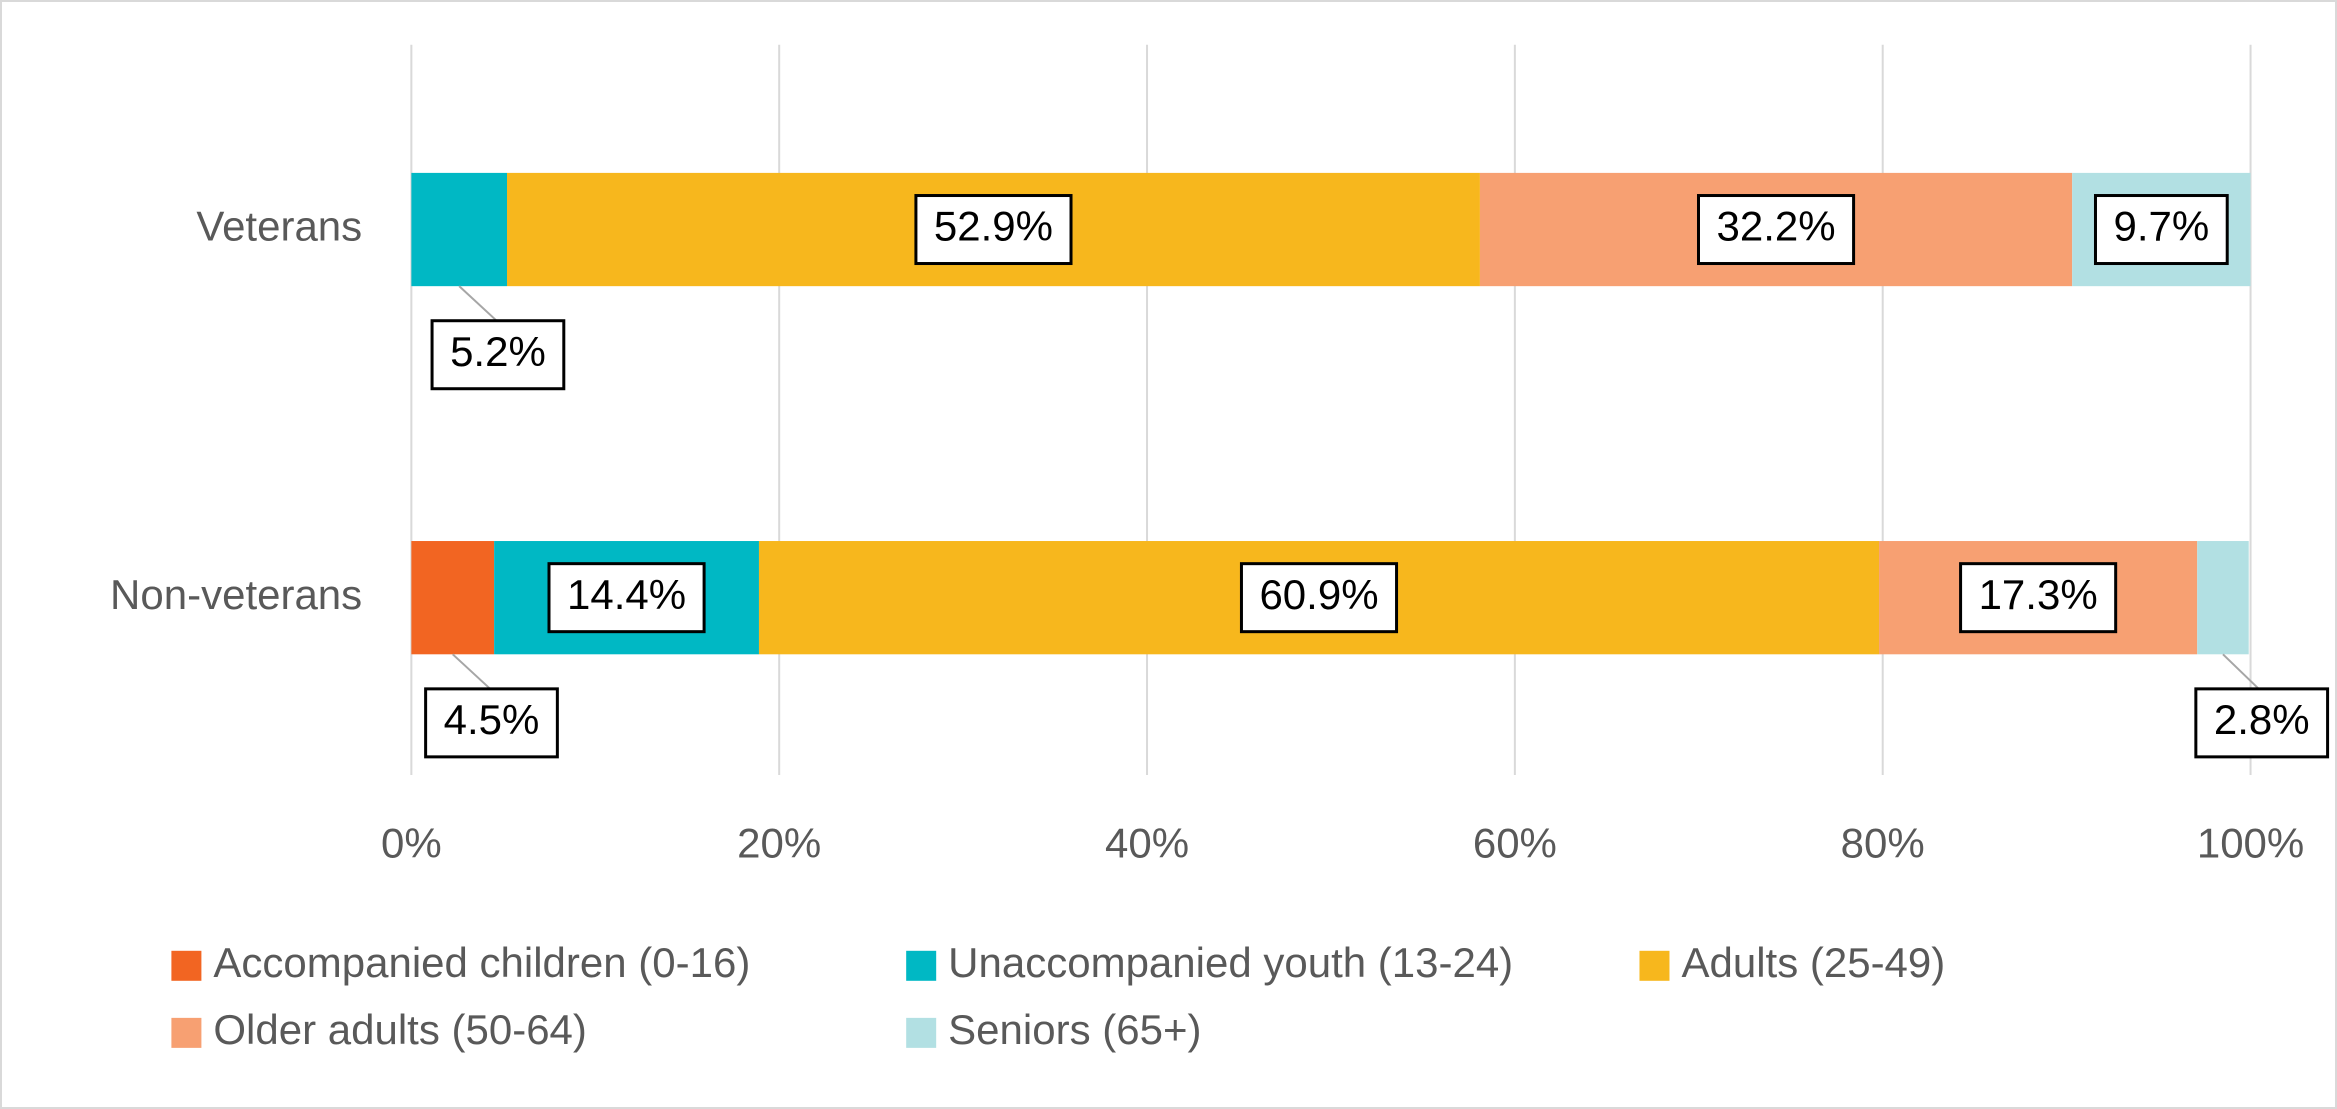 This screenshot has width=2337, height=1109. I want to click on data-label: 17.3%, so click(2038, 598).